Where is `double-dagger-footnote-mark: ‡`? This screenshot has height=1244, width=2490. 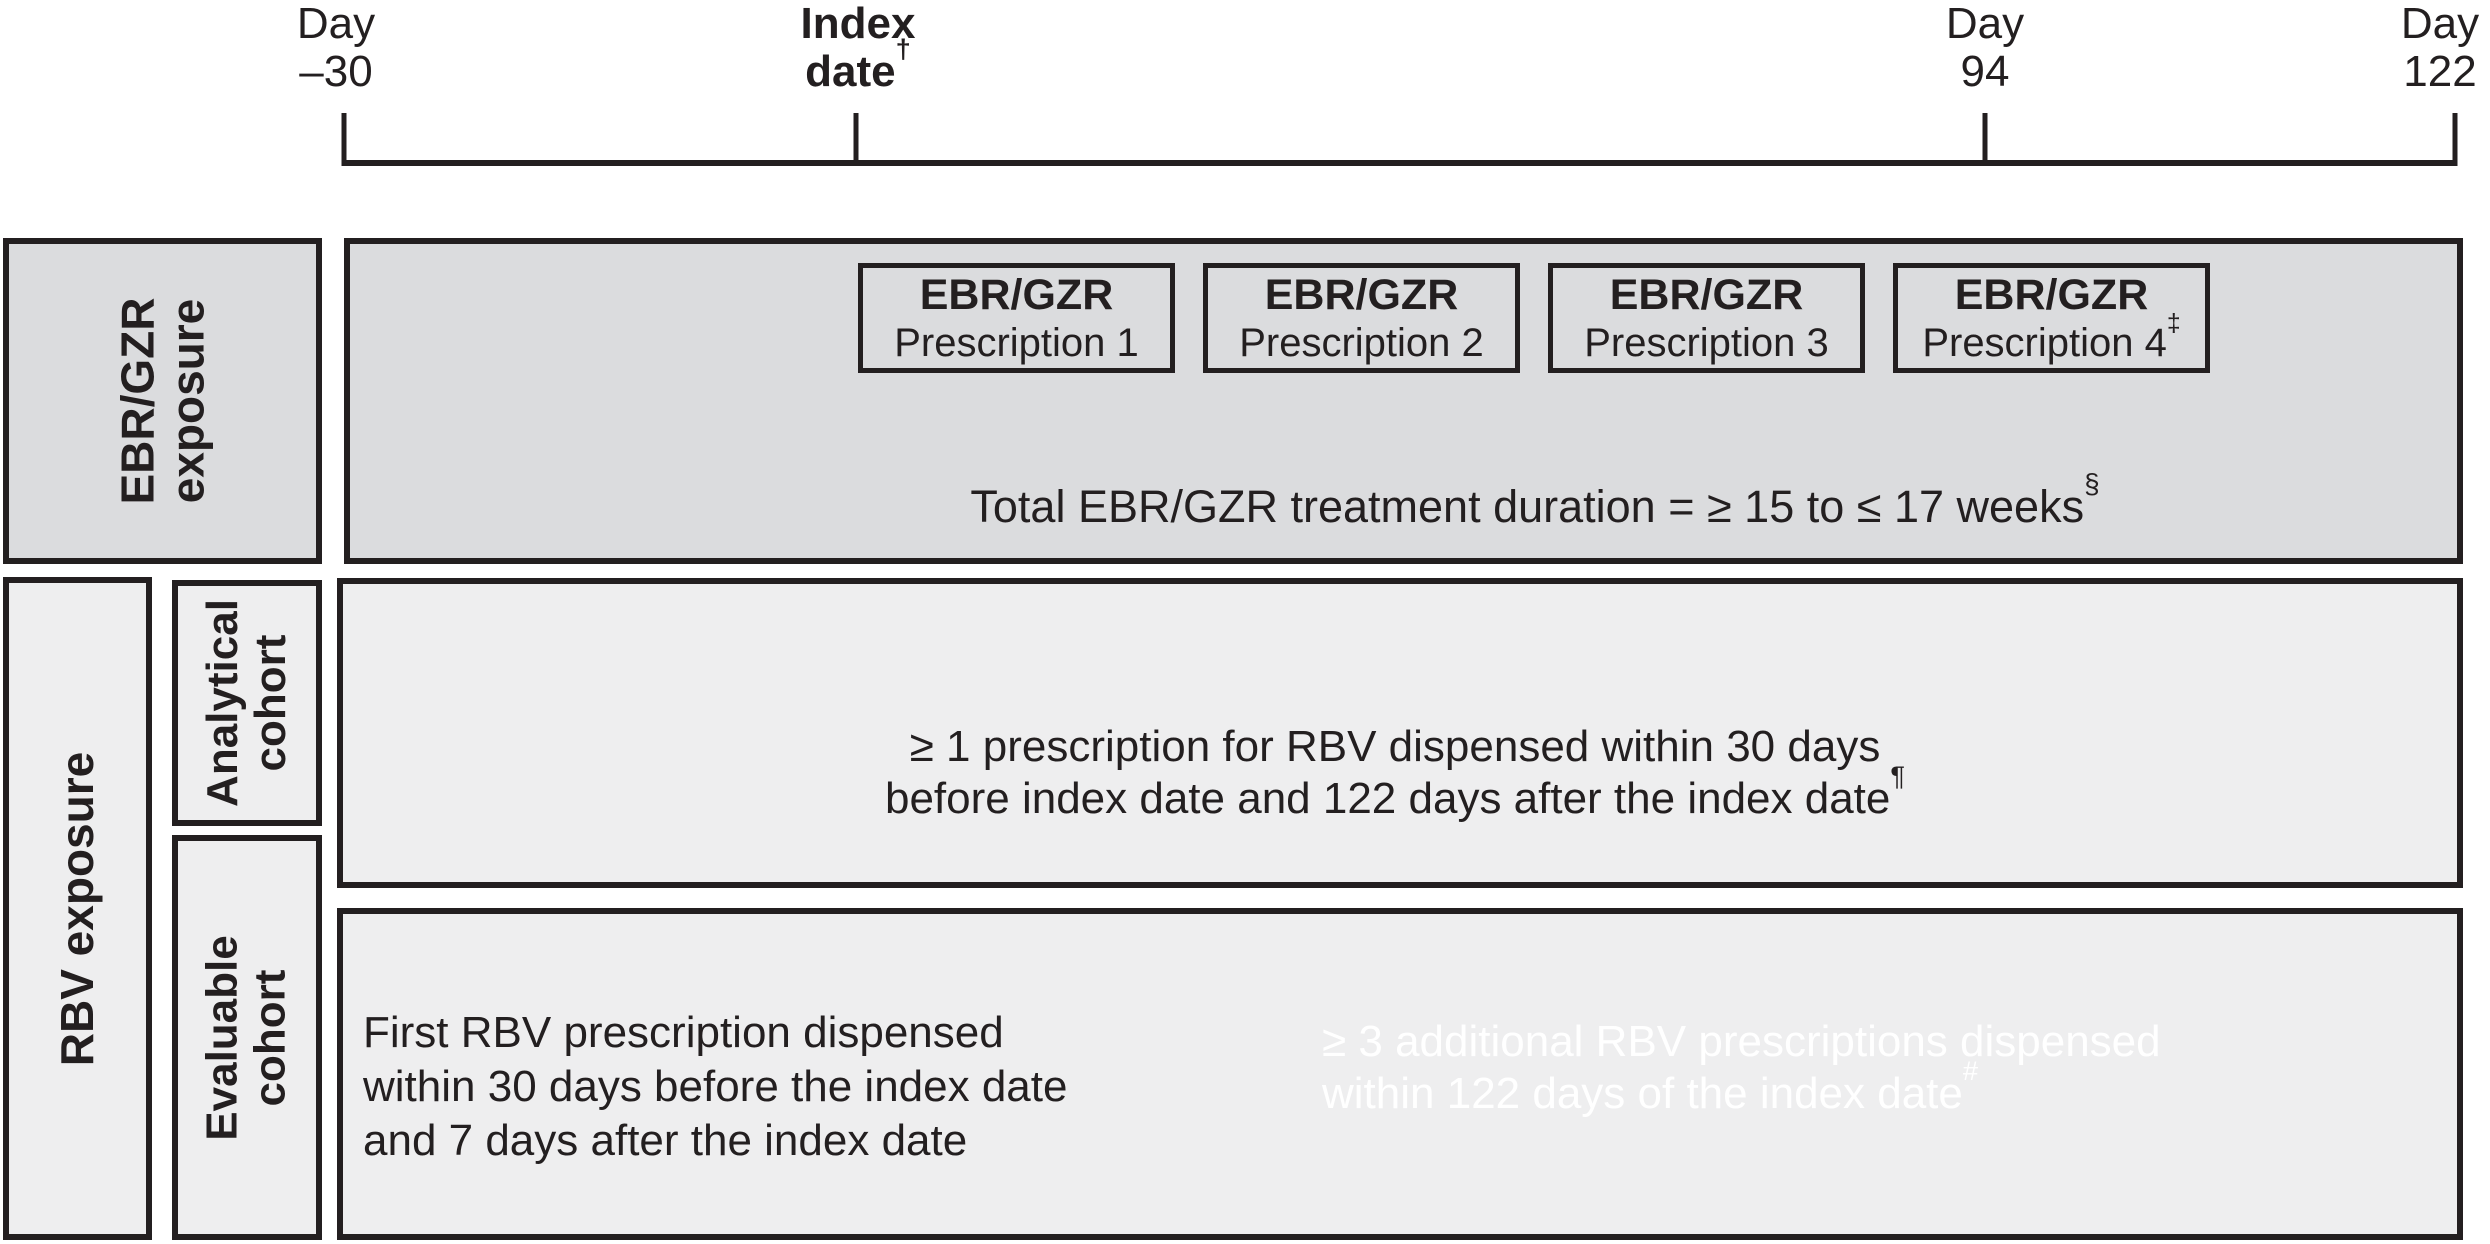
double-dagger-footnote-mark: ‡ is located at coordinates (2173, 323).